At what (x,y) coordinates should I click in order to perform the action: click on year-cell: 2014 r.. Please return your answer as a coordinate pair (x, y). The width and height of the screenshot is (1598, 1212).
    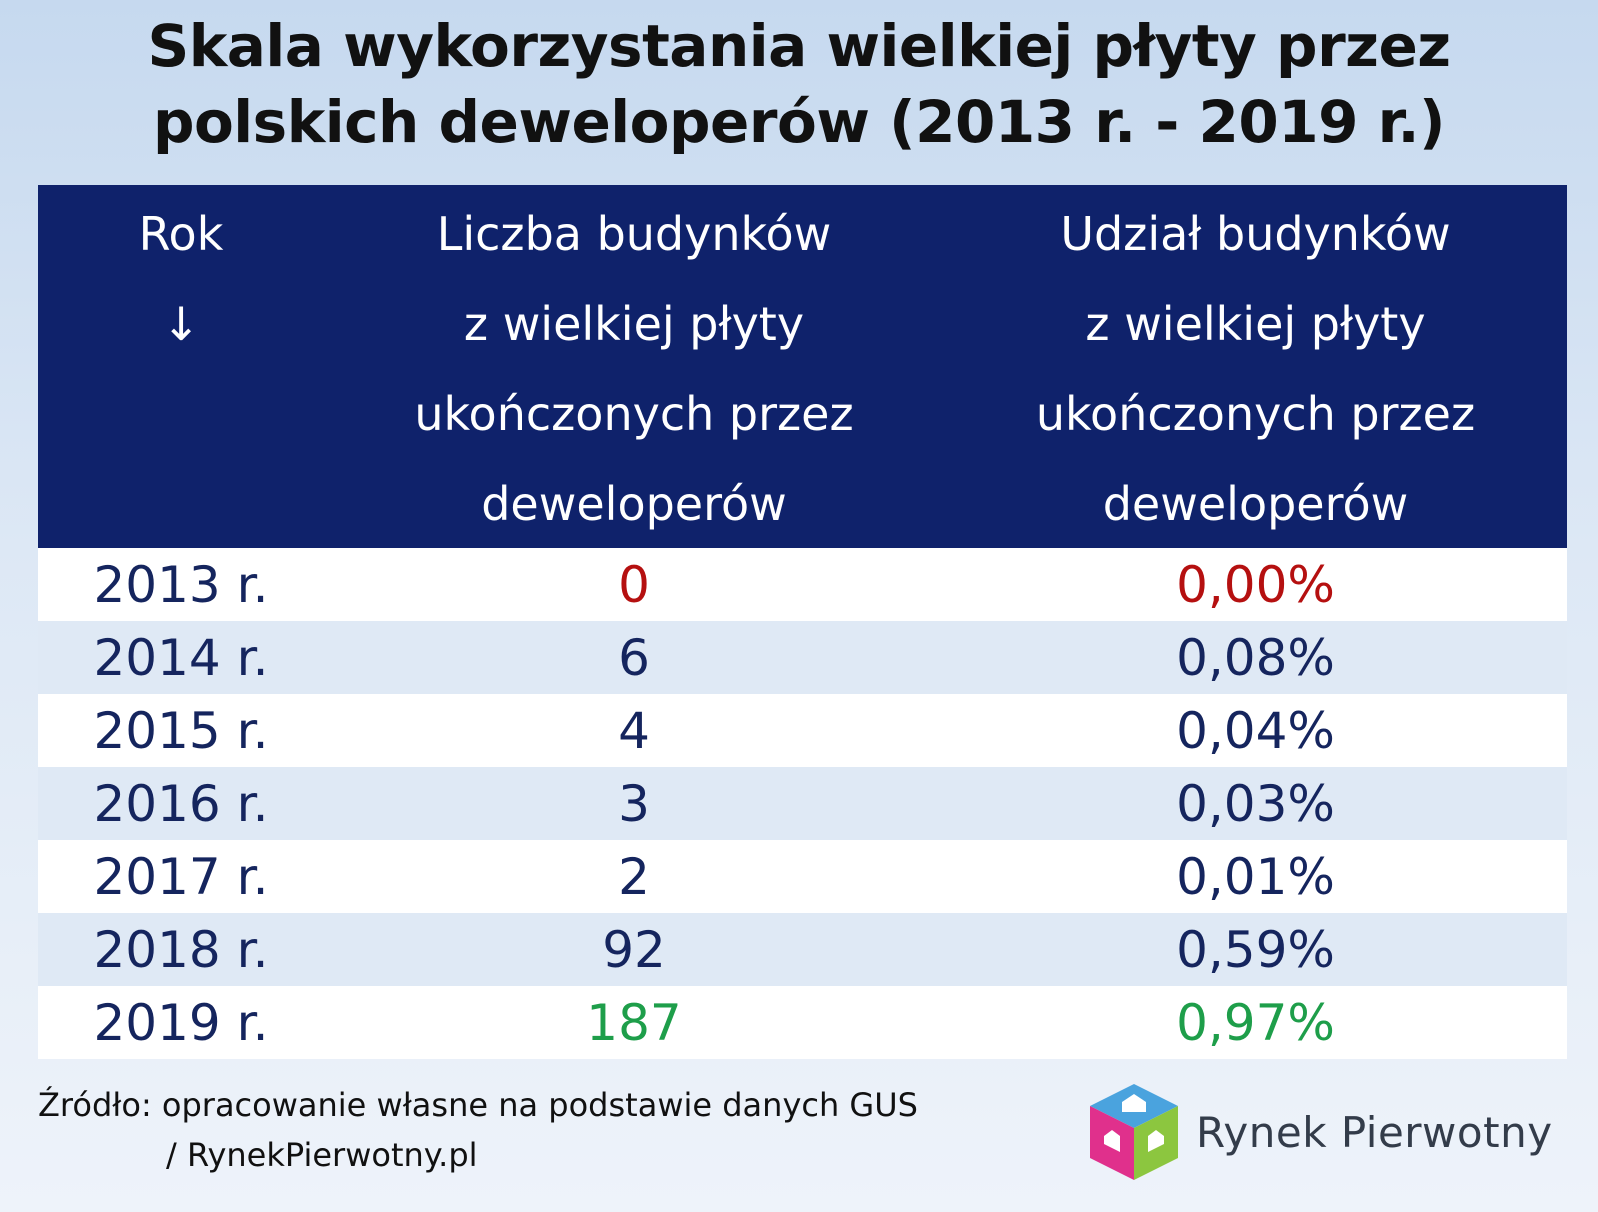
    Looking at the image, I should click on (181, 657).